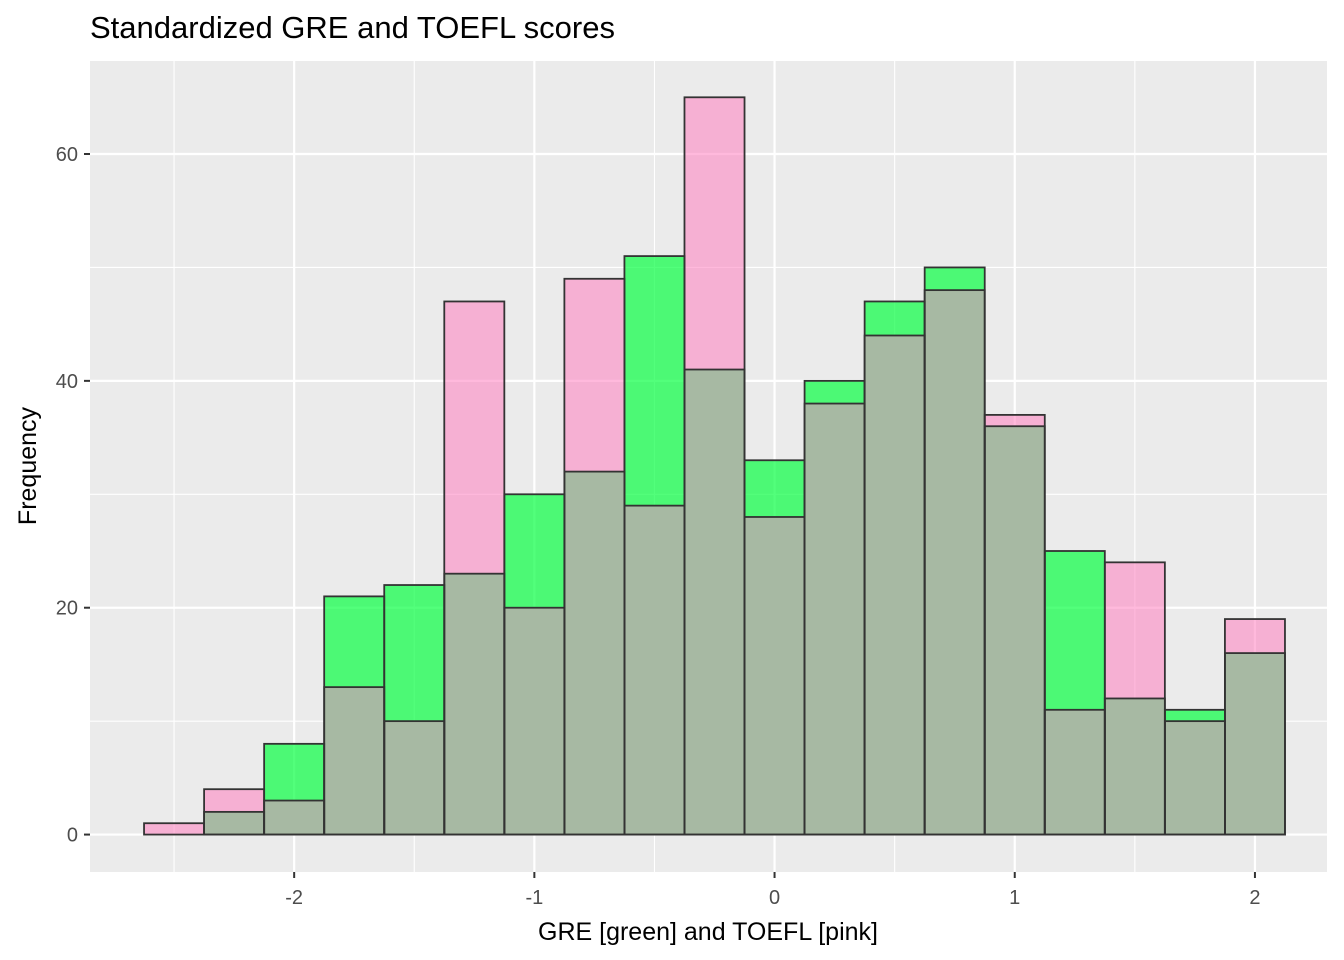 The height and width of the screenshot is (960, 1344). Describe the element at coordinates (708, 932) in the screenshot. I see `x-axis-title: GRE [green] and TOEFL [pink]` at that location.